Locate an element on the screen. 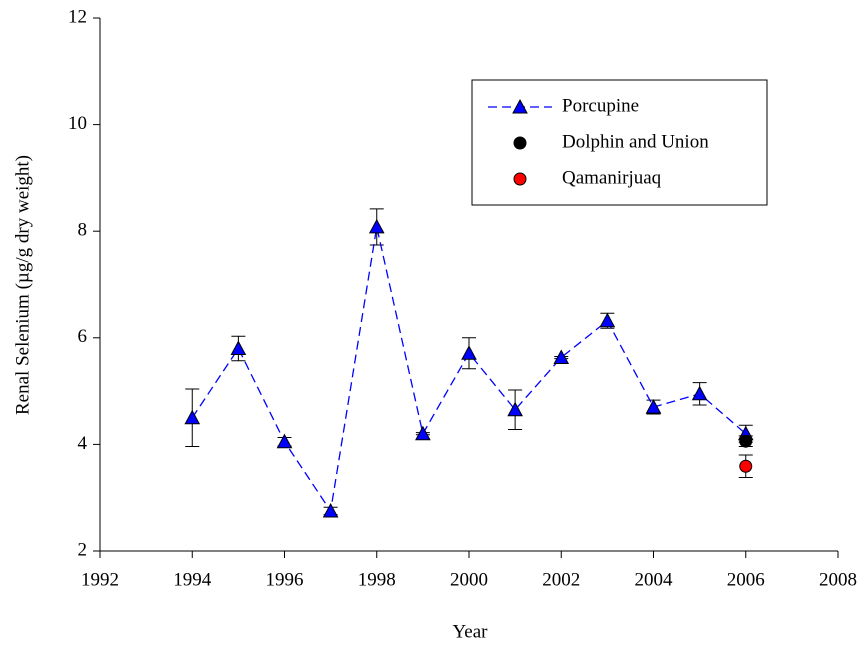 The height and width of the screenshot is (647, 866). x-tick-label: 1998 is located at coordinates (377, 579).